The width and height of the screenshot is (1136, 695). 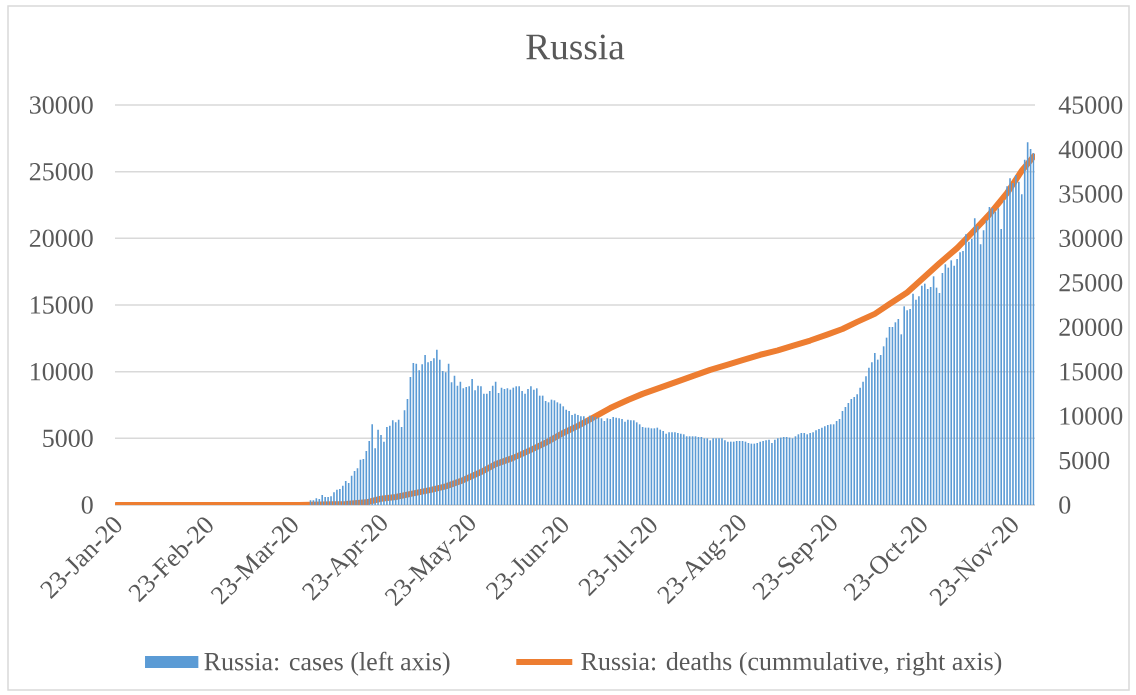 I want to click on y-tick-label: 10000, so click(x=62, y=371).